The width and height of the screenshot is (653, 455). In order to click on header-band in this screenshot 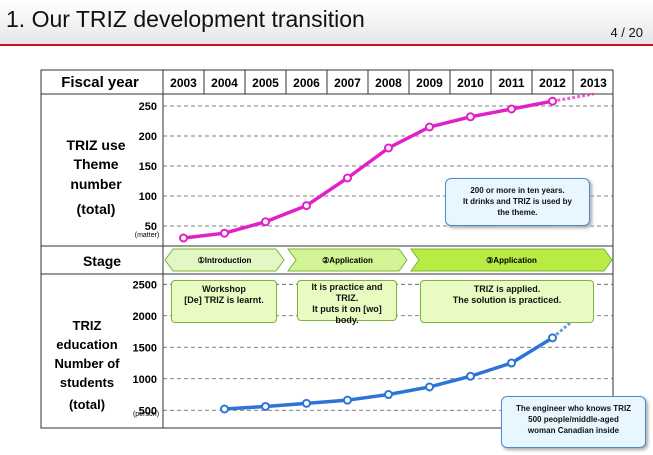, I will do `click(326, 23)`.